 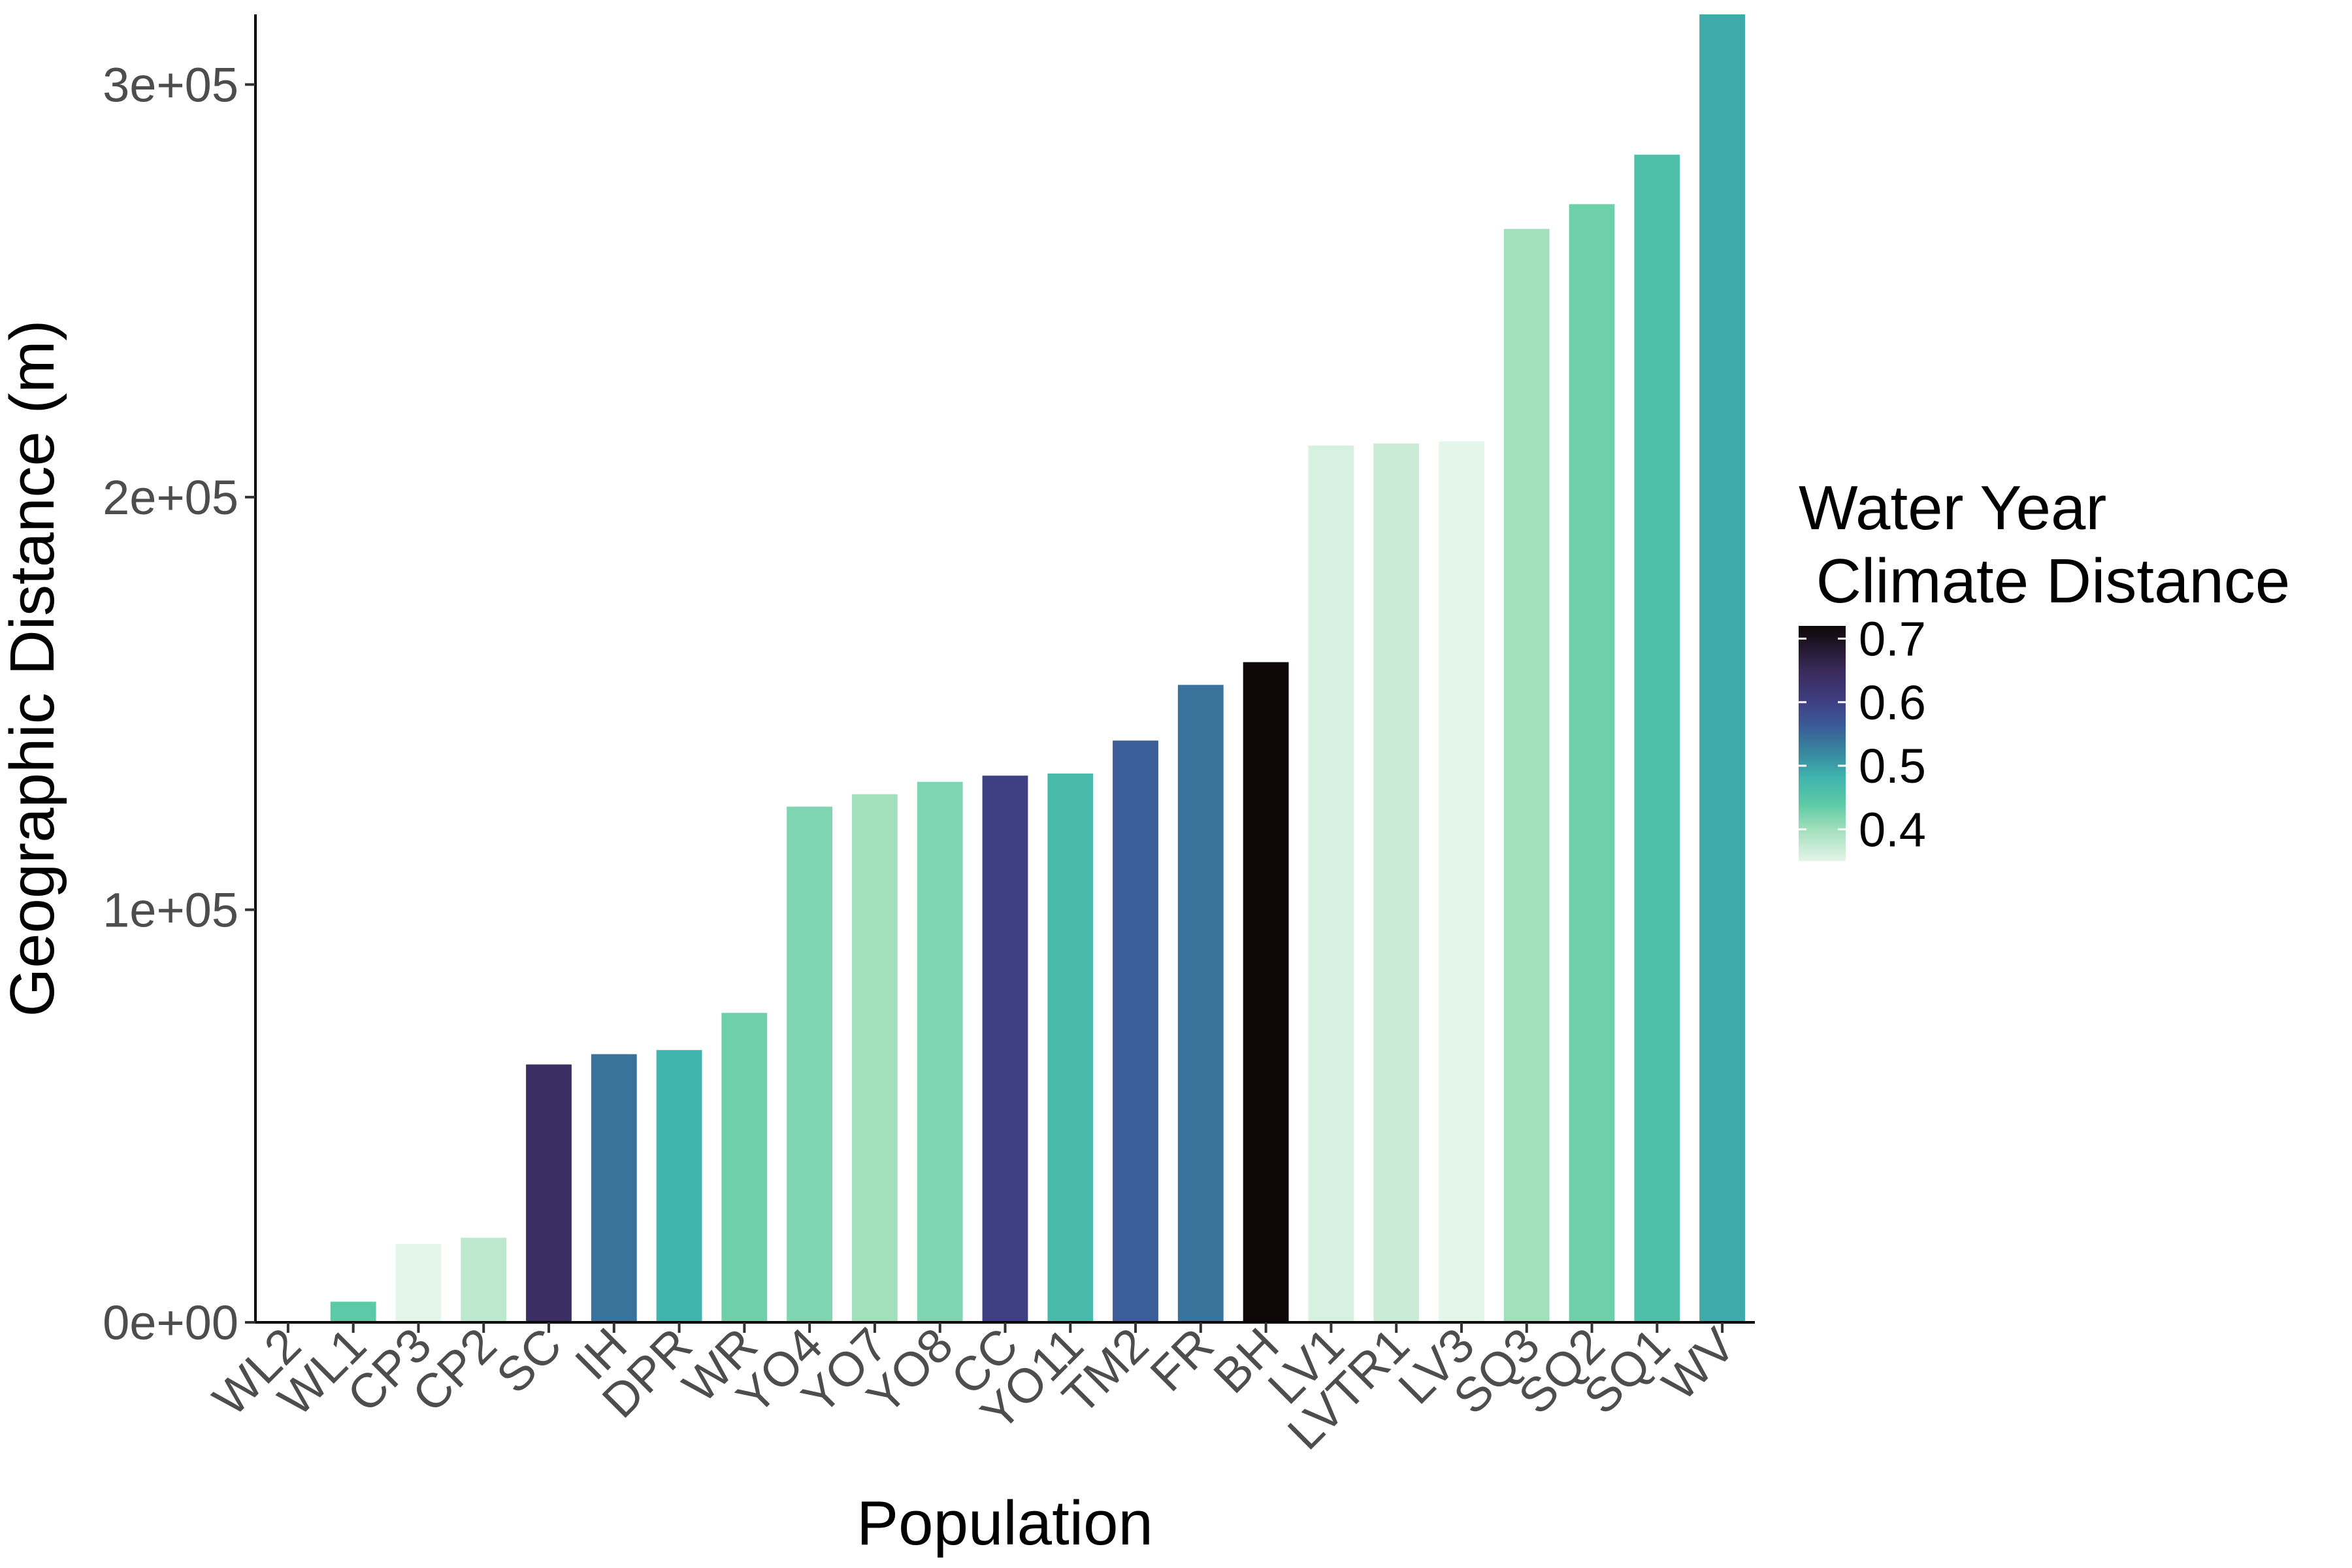 I want to click on bar-sc, so click(x=549, y=1193).